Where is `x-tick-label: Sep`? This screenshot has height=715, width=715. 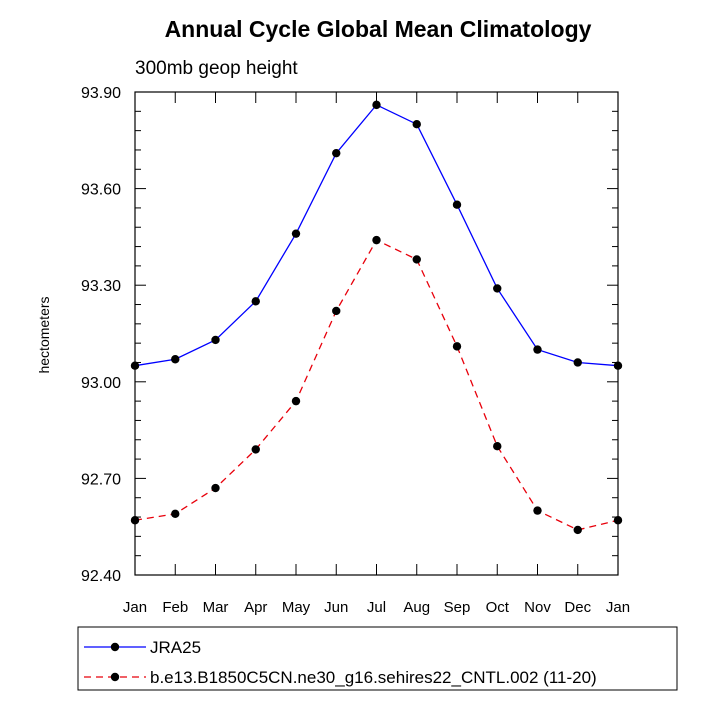 x-tick-label: Sep is located at coordinates (457, 607).